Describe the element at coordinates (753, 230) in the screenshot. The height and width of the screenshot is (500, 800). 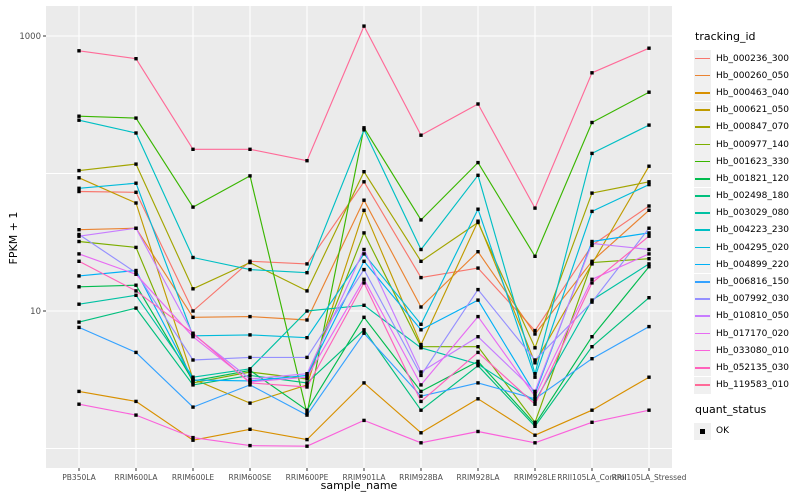
I see `legend-label: Hb_004223_230` at that location.